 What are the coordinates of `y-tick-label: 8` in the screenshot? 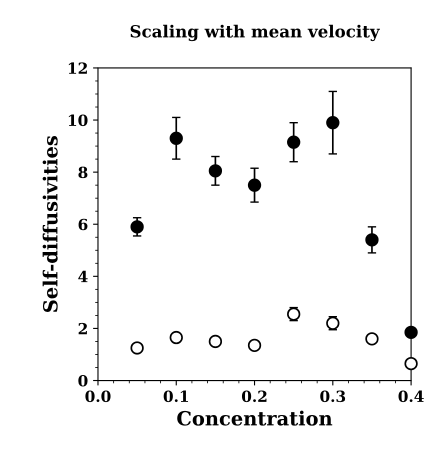 It's located at (83, 172).